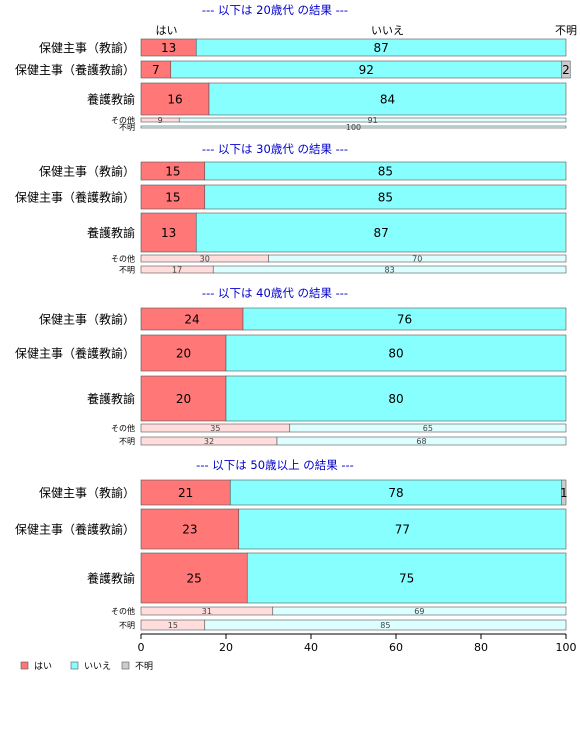 This screenshot has height=751, width=580. Describe the element at coordinates (275, 10) in the screenshot. I see `panel-title: --- 以下は 20歳代 の結果 ---` at that location.